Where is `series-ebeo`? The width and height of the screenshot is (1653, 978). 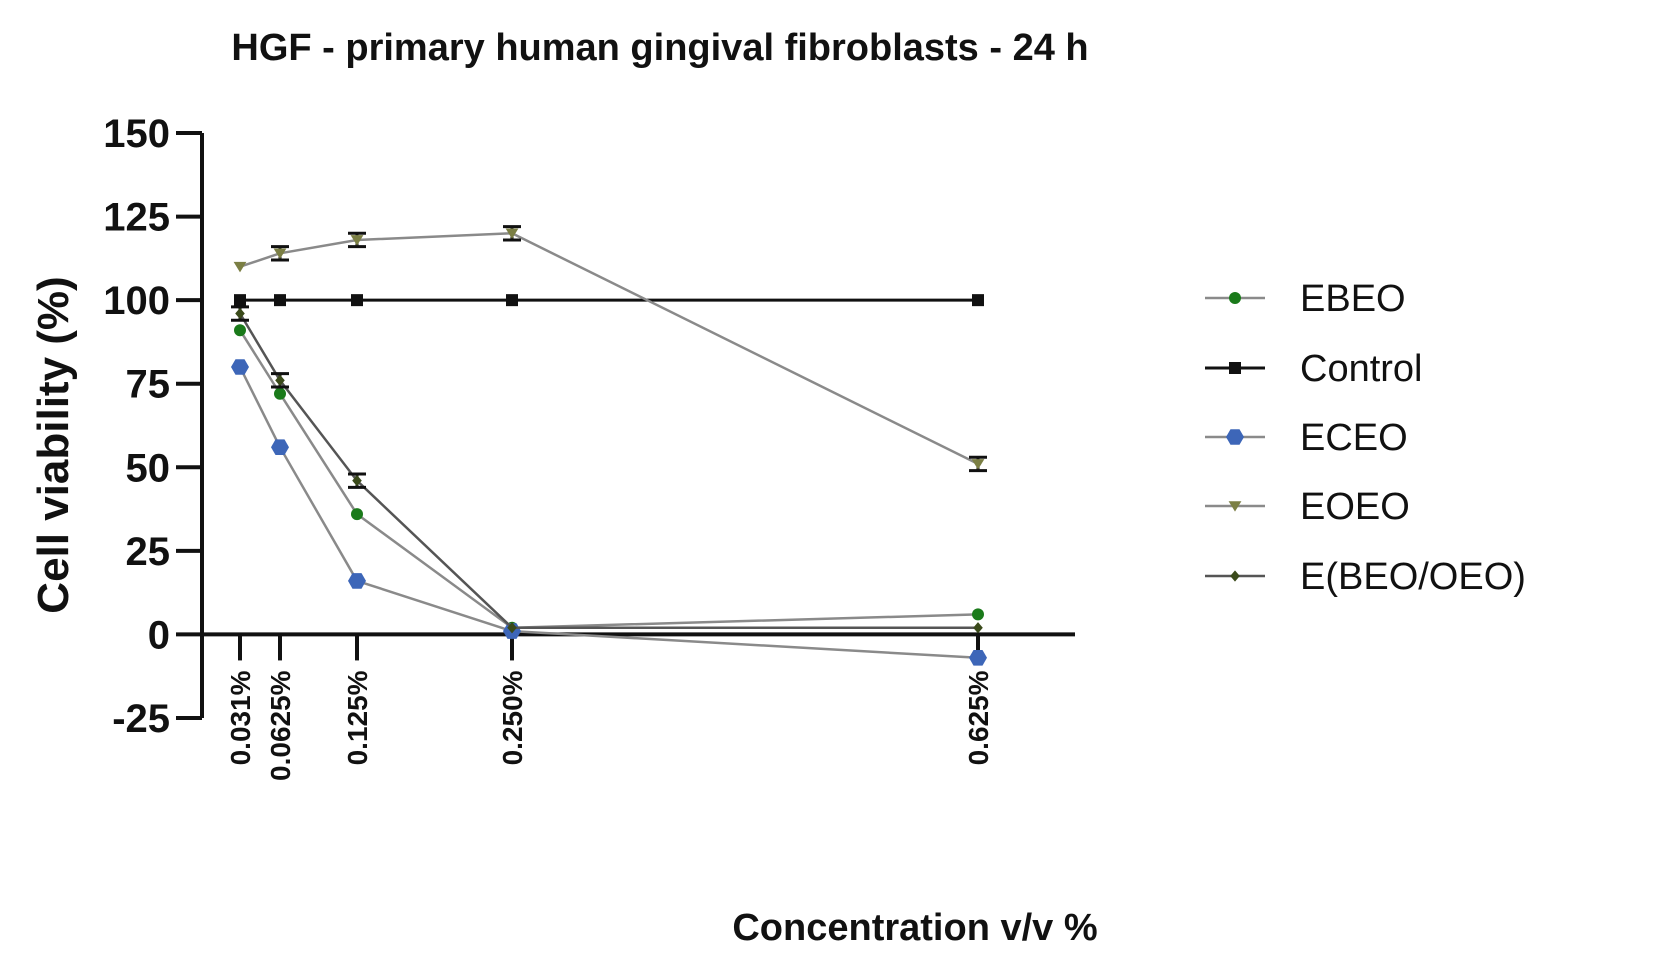 series-ebeo is located at coordinates (609, 479).